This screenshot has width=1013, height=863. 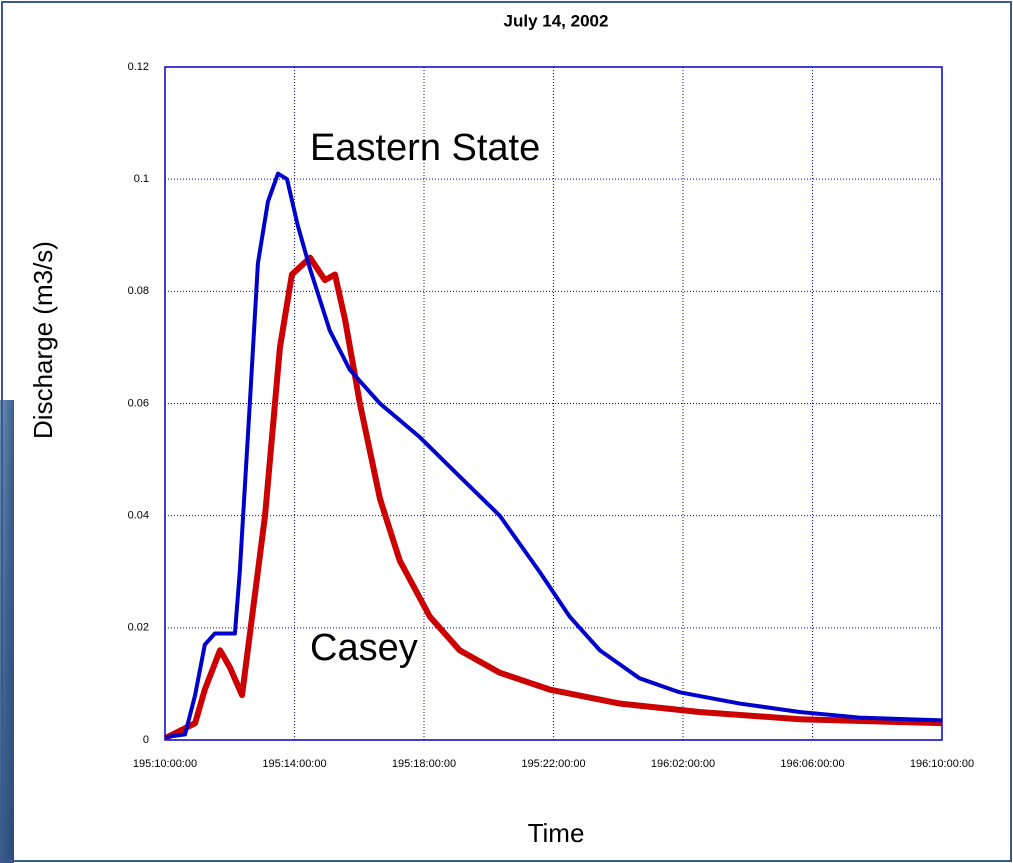 What do you see at coordinates (138, 628) in the screenshot?
I see `y-tick-label: 0.02` at bounding box center [138, 628].